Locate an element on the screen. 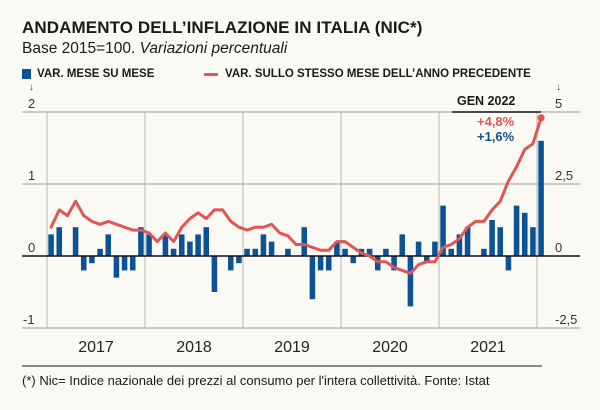 The image size is (600, 410). right-tick-label: 0 is located at coordinates (559, 247).